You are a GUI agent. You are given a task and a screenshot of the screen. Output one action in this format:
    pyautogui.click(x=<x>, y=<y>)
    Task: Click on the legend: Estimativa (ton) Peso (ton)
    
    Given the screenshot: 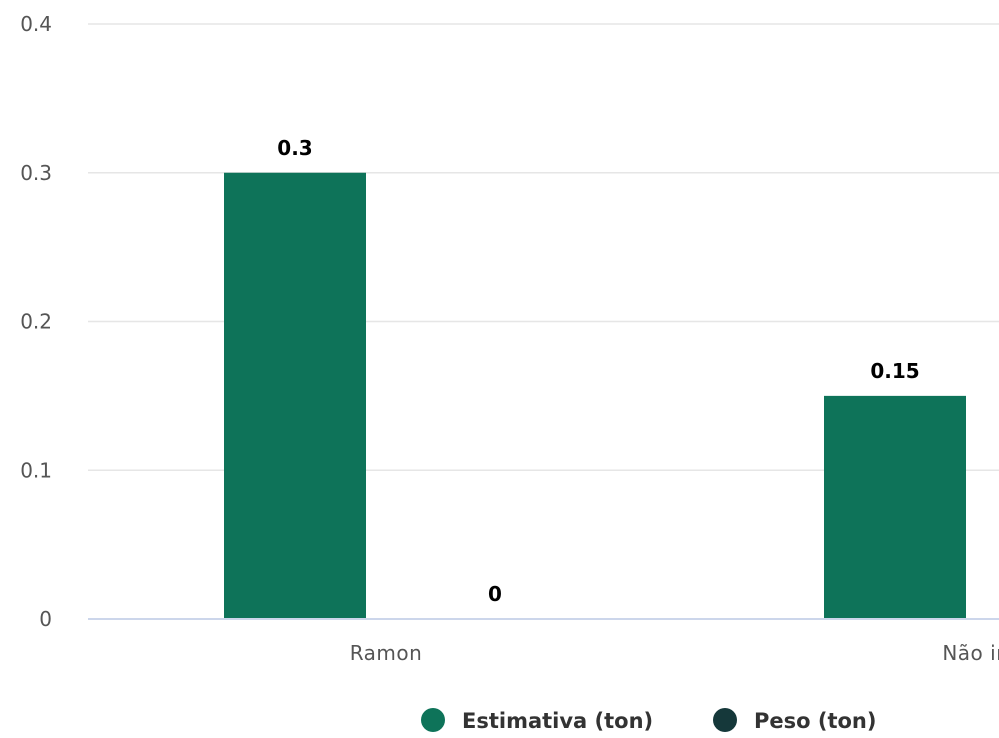 What is the action you would take?
    pyautogui.click(x=648, y=720)
    